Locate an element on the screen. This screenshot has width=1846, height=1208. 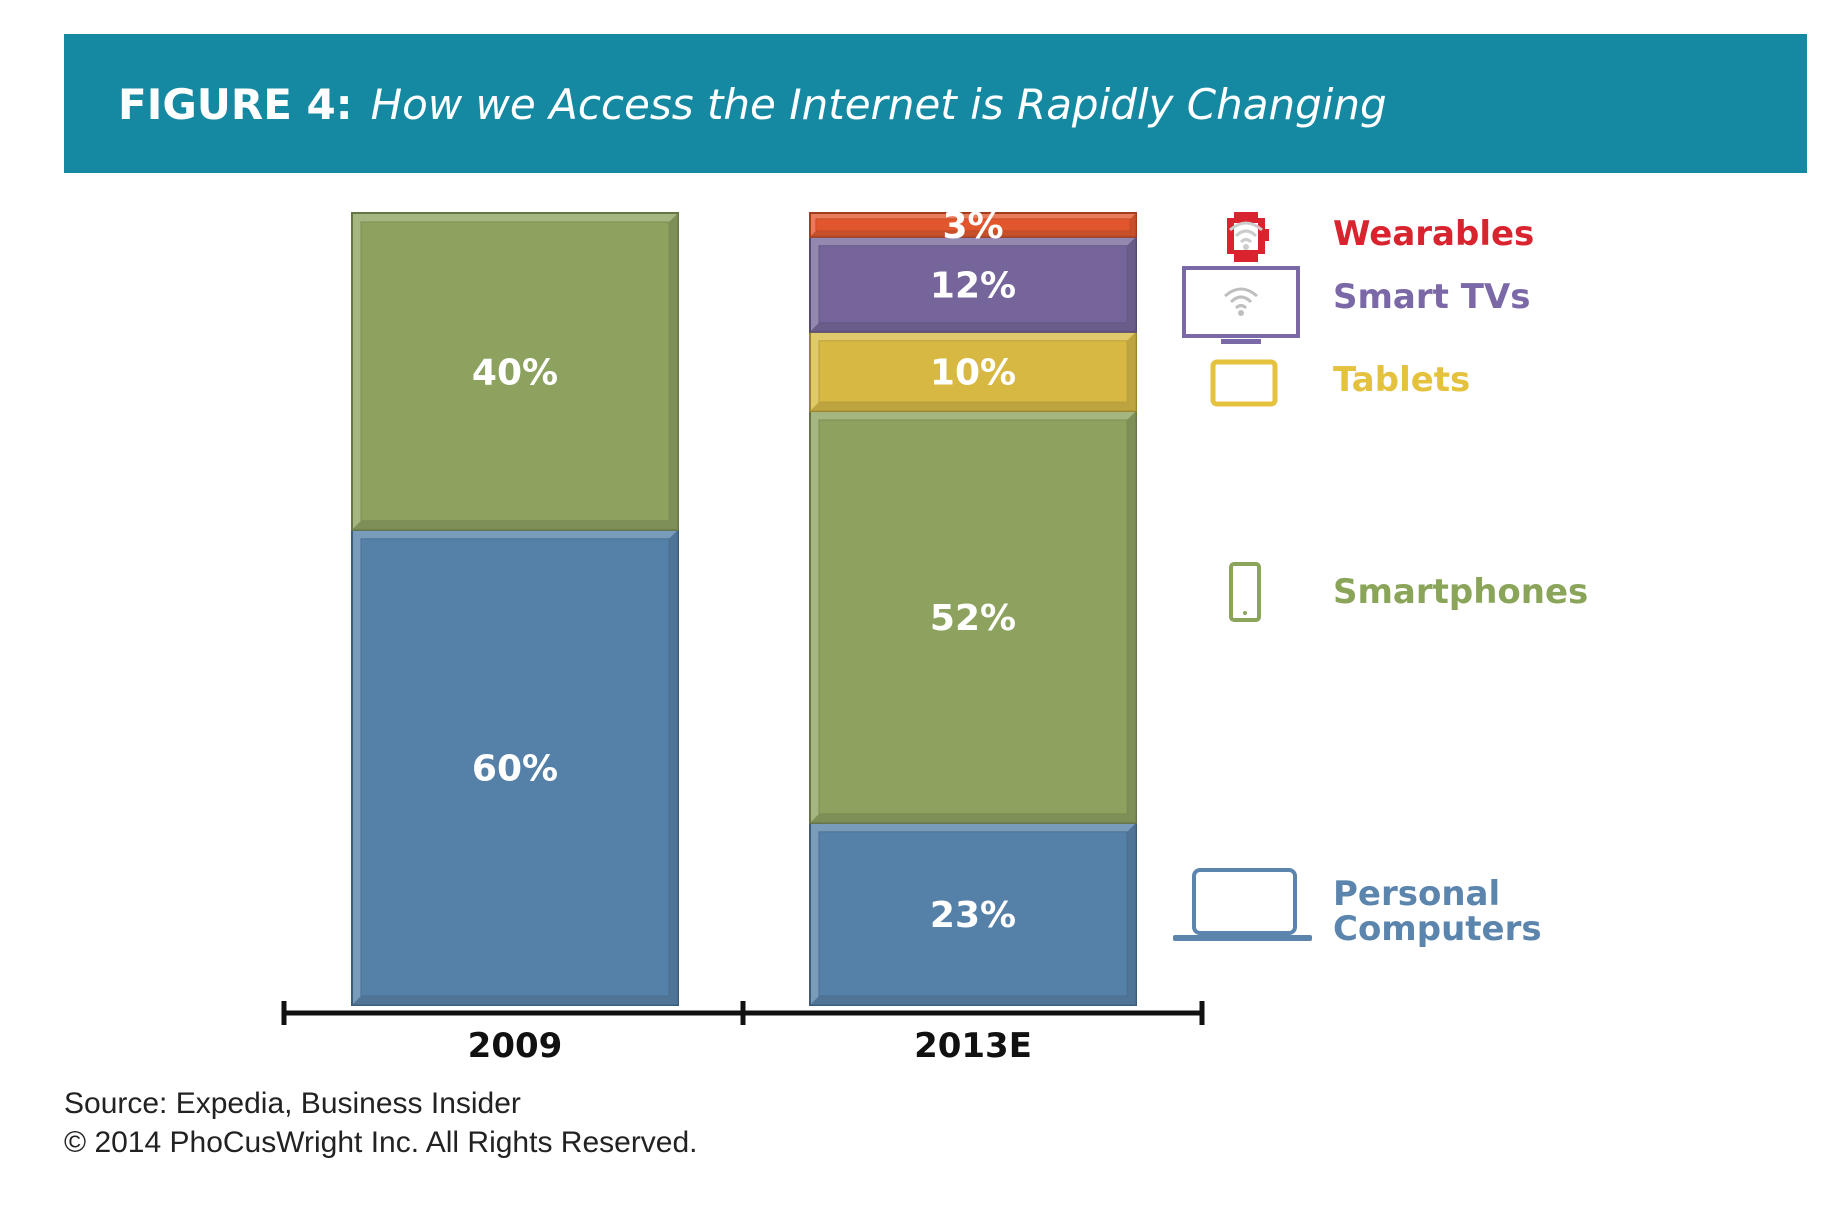
data-label: 3% is located at coordinates (972, 226).